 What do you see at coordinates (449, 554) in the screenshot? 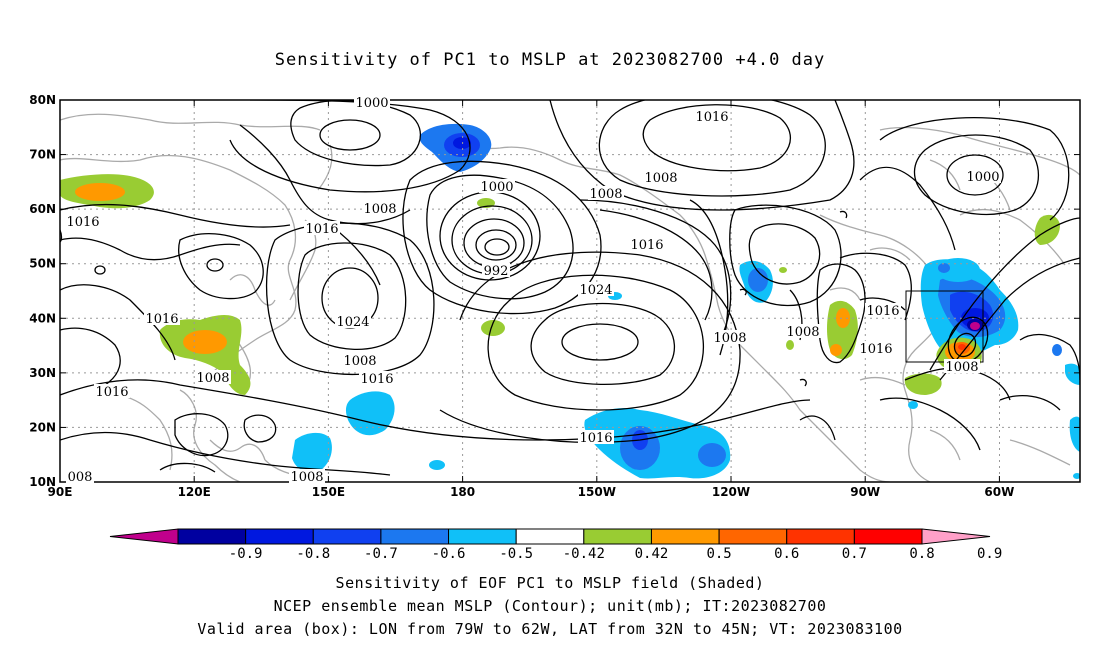
I see `colorbar-label: -0.6` at bounding box center [449, 554].